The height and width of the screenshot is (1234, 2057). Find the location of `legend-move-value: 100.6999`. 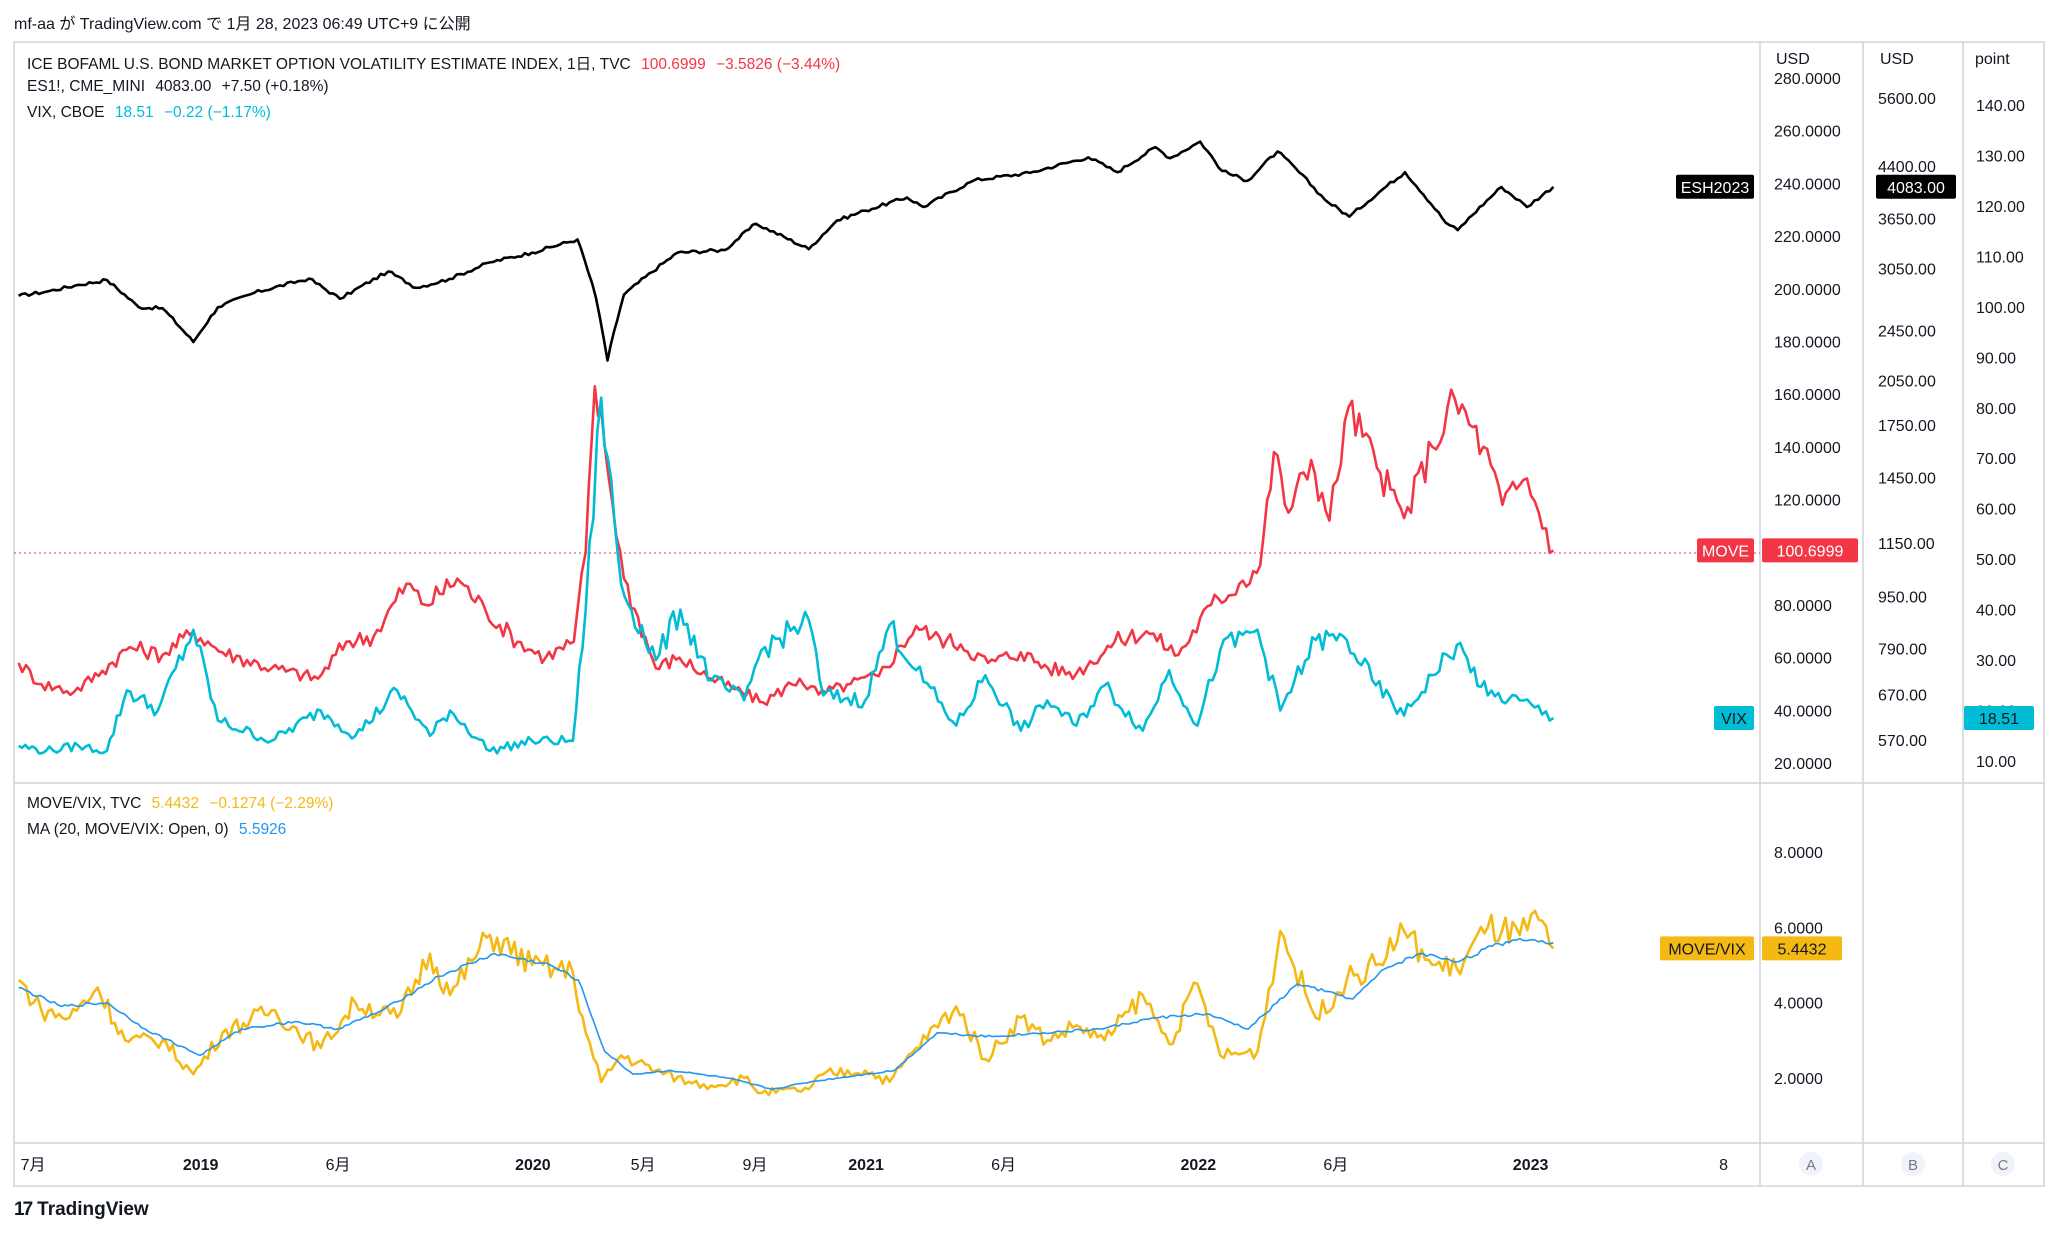

legend-move-value: 100.6999 is located at coordinates (673, 64).